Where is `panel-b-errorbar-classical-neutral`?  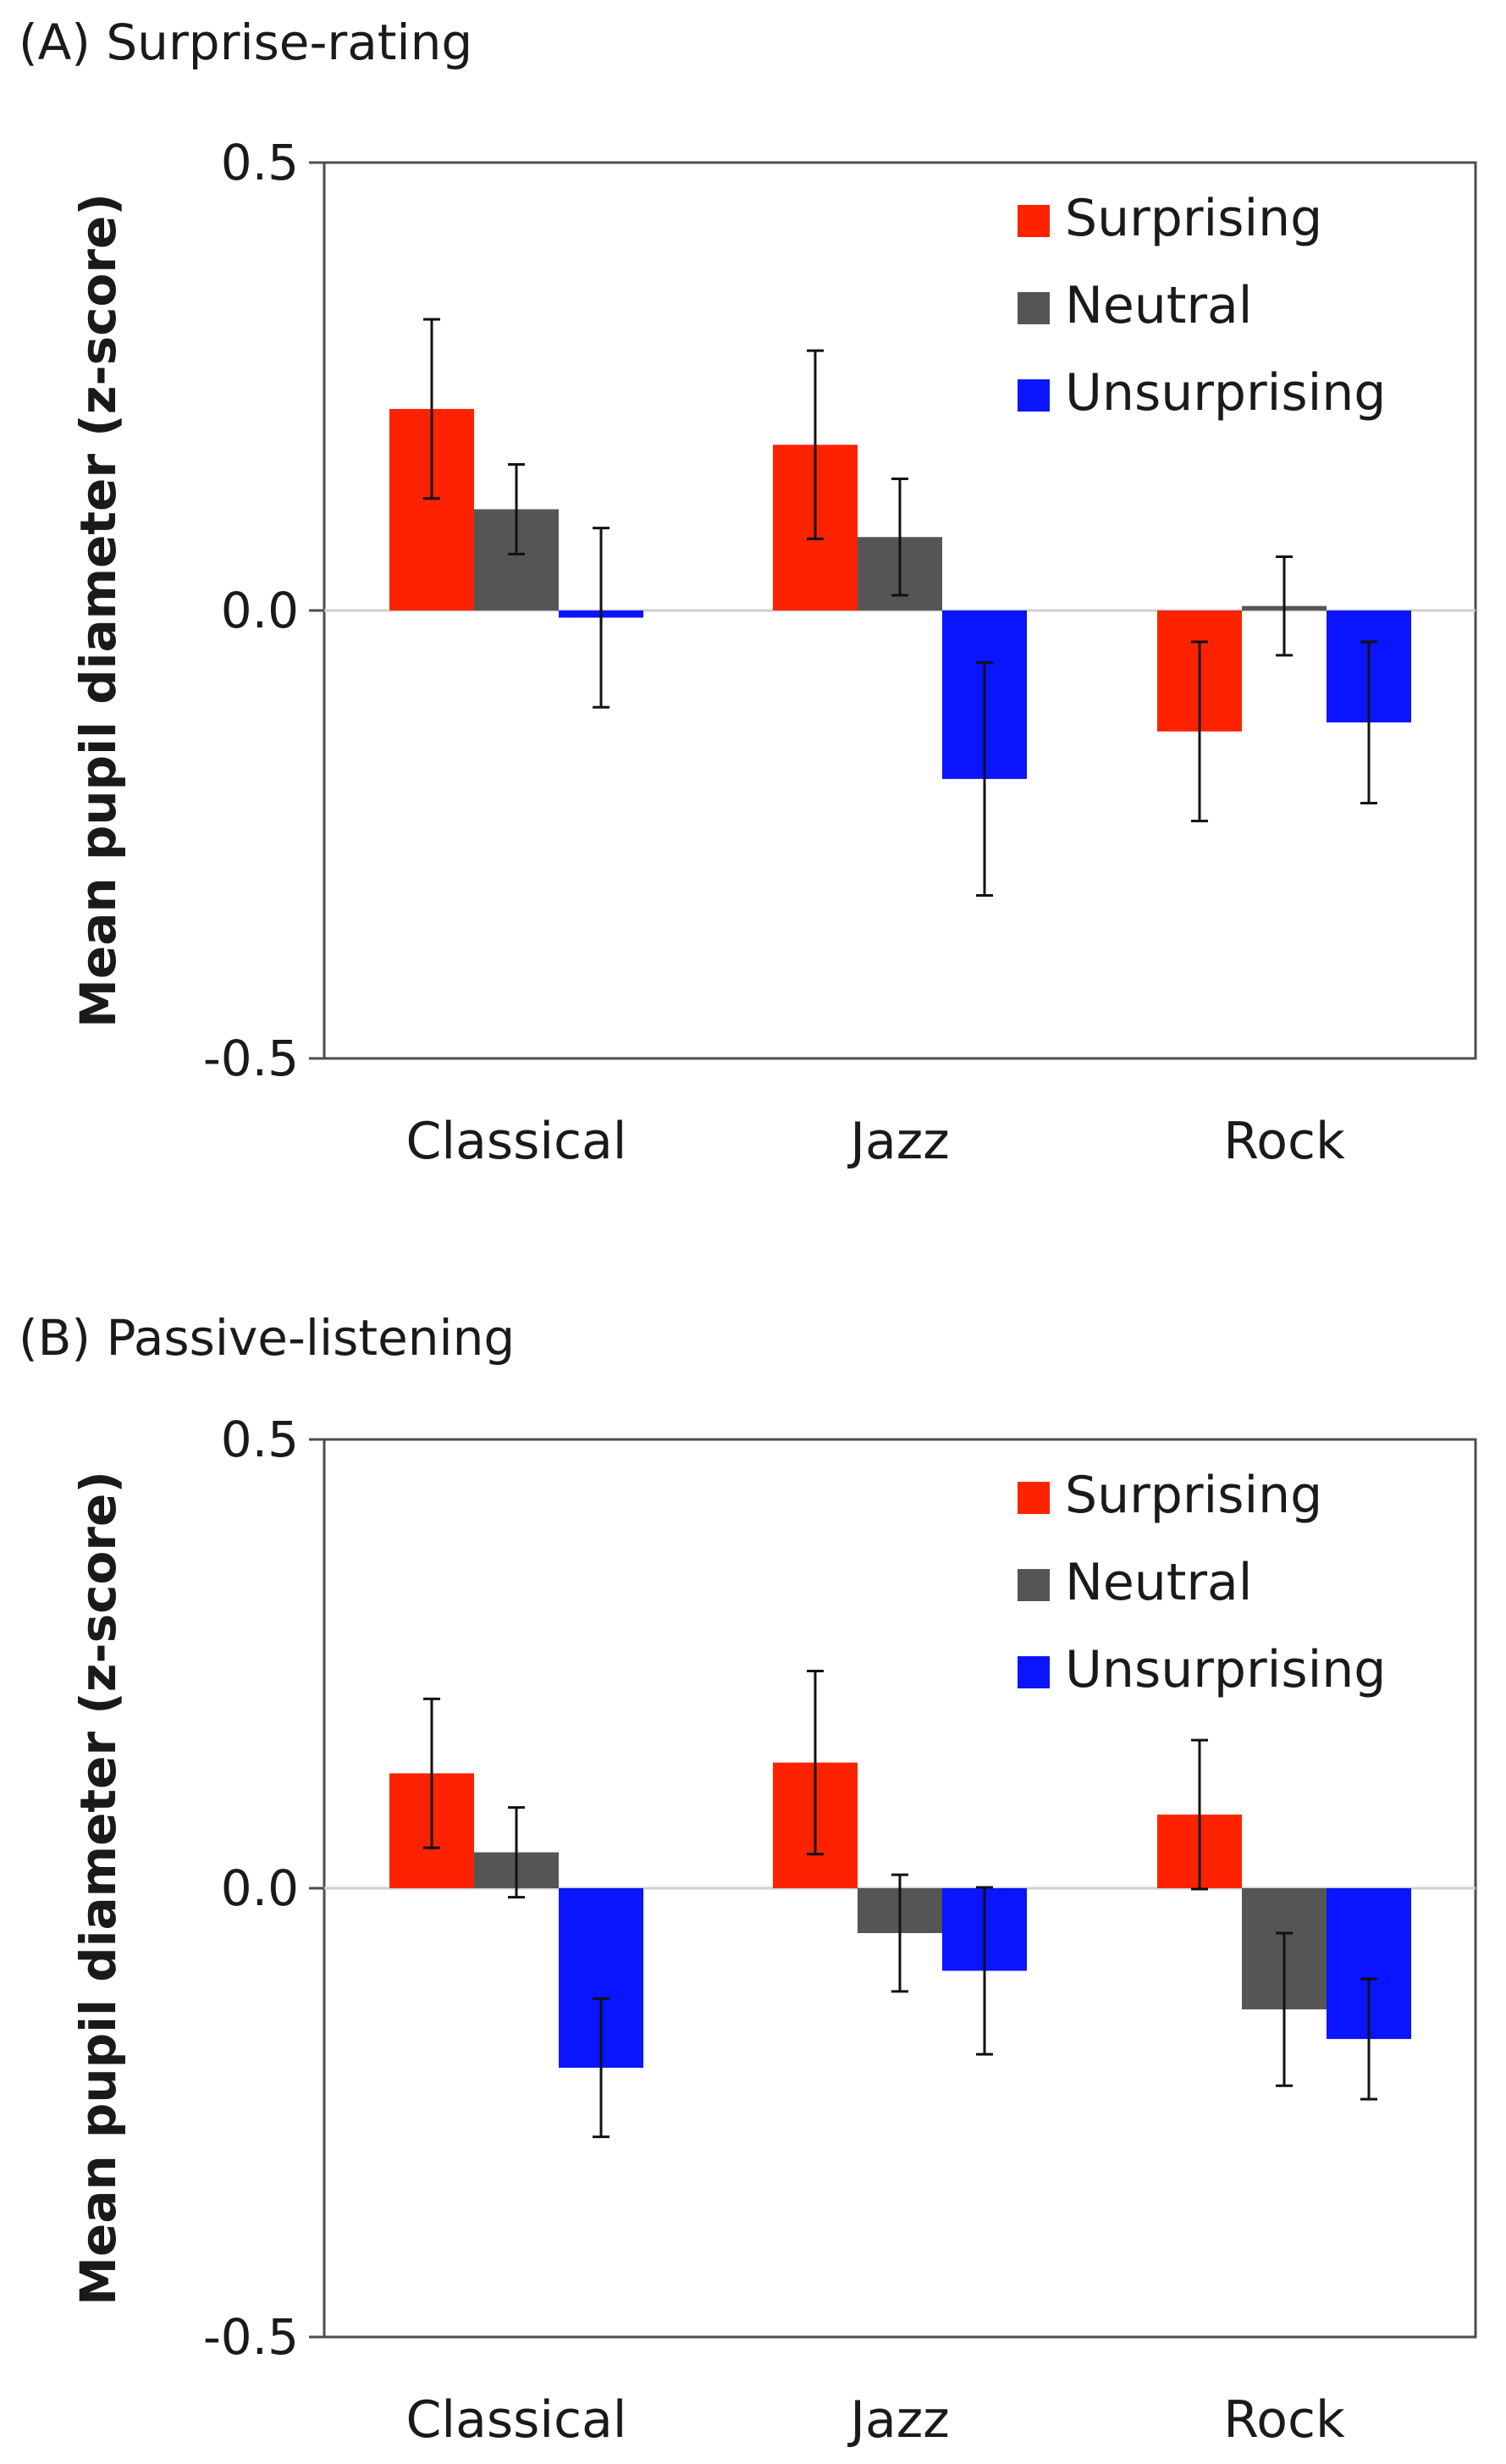
panel-b-errorbar-classical-neutral is located at coordinates (516, 1852).